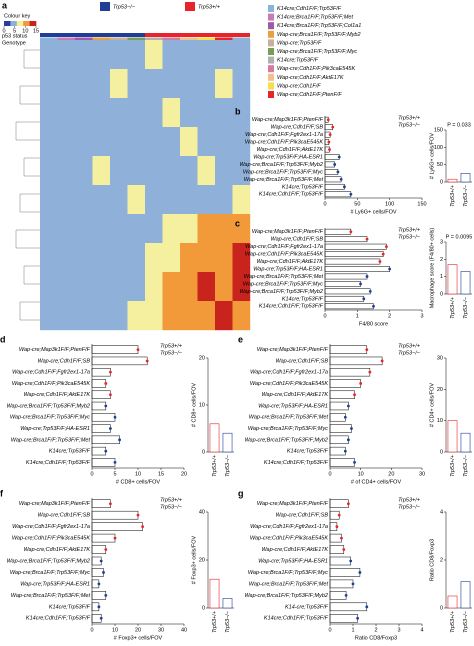 Image resolution: width=474 pixels, height=646 pixels. What do you see at coordinates (138, 638) in the screenshot?
I see `x-axis-title: # Foxp3+ cells/FOV` at bounding box center [138, 638].